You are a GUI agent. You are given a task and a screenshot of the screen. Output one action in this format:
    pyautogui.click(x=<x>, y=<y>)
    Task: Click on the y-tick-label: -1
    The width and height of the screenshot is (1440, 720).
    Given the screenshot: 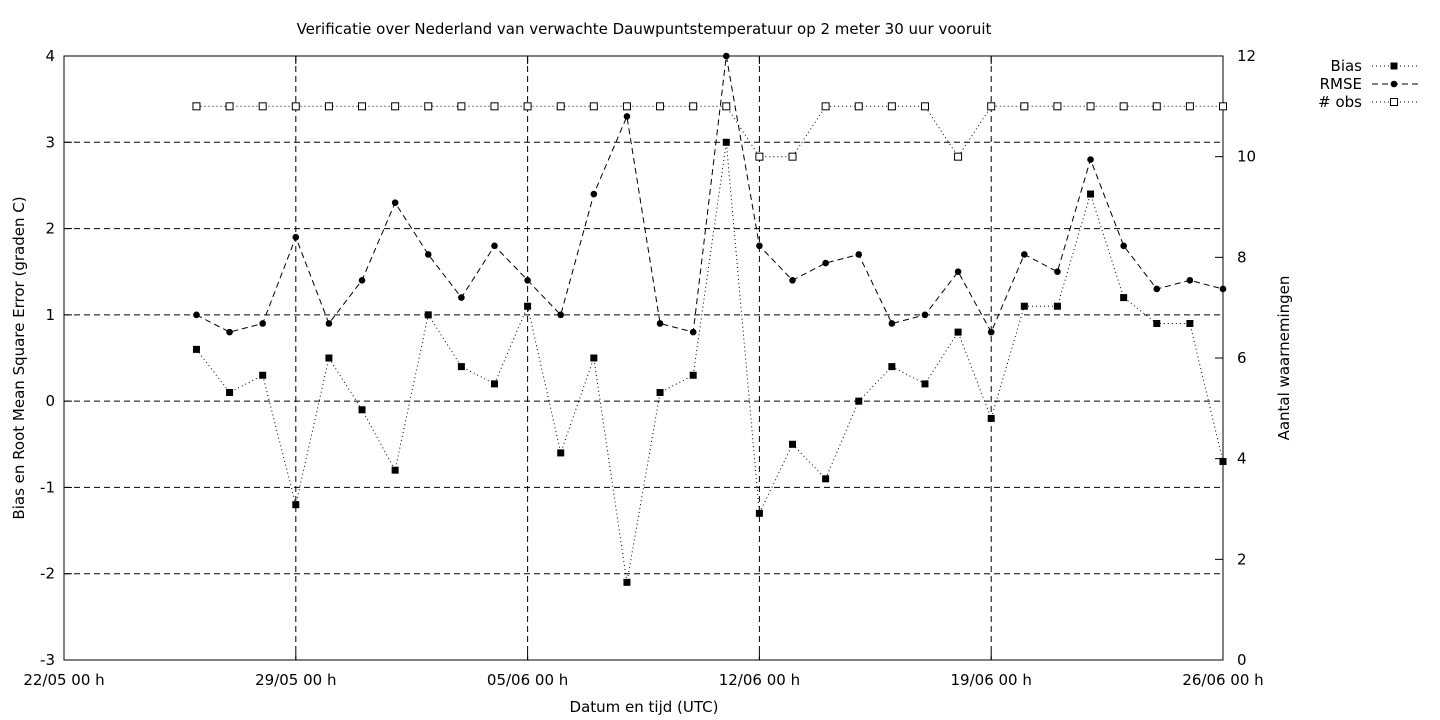 What is the action you would take?
    pyautogui.click(x=47, y=487)
    